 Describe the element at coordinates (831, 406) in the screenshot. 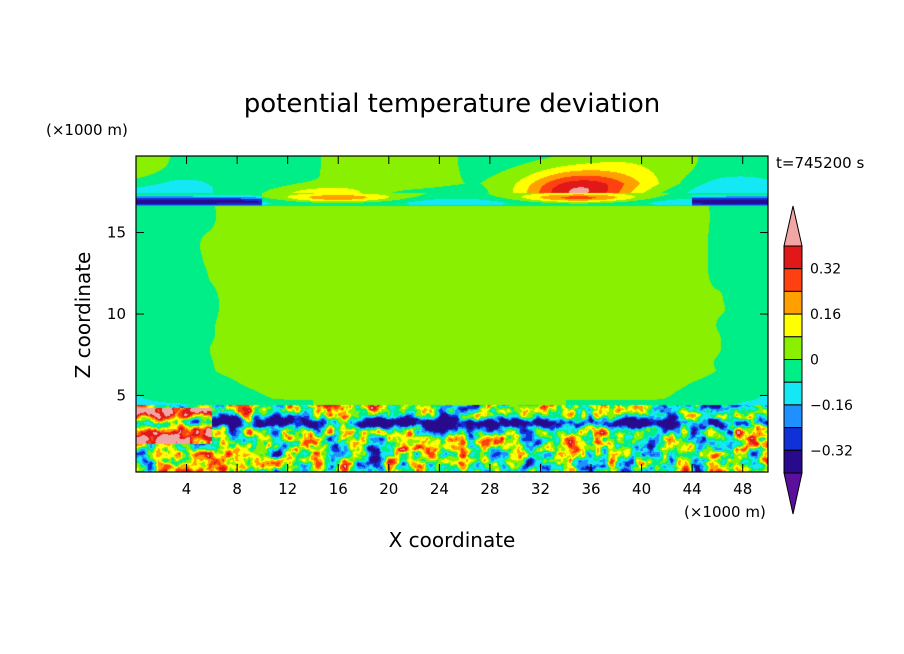

I see `colorbar-label: −0.16` at that location.